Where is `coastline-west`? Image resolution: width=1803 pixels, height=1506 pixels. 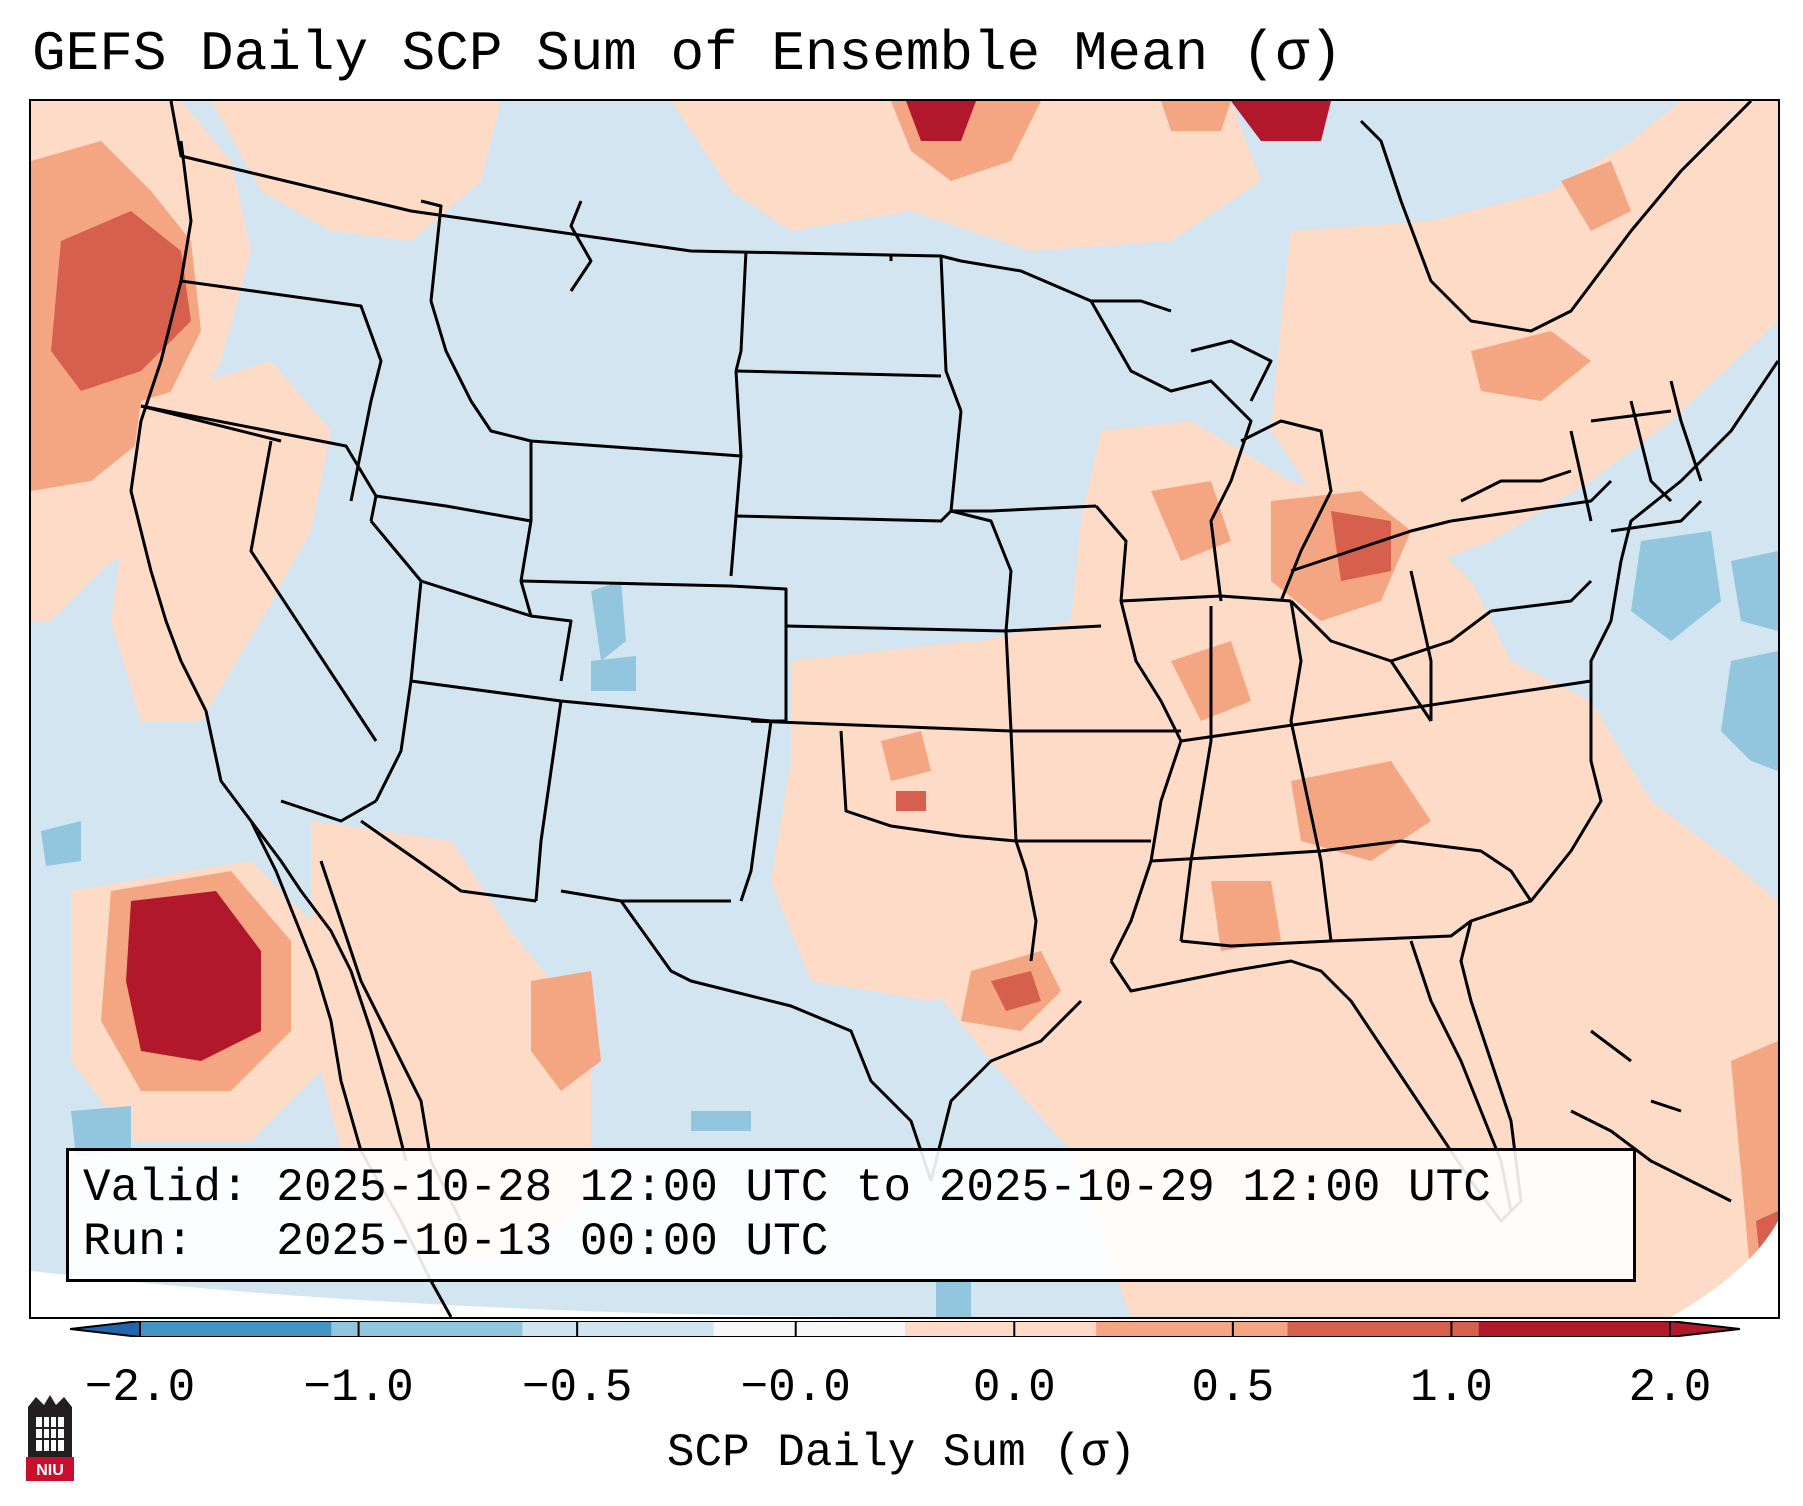 coastline-west is located at coordinates (291, 728).